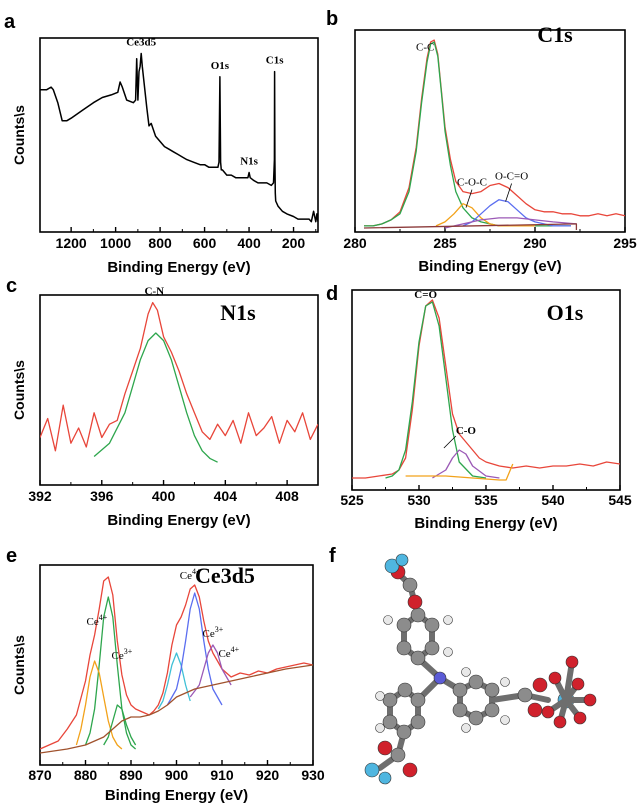  I want to click on panel-label-b: b, so click(332, 19).